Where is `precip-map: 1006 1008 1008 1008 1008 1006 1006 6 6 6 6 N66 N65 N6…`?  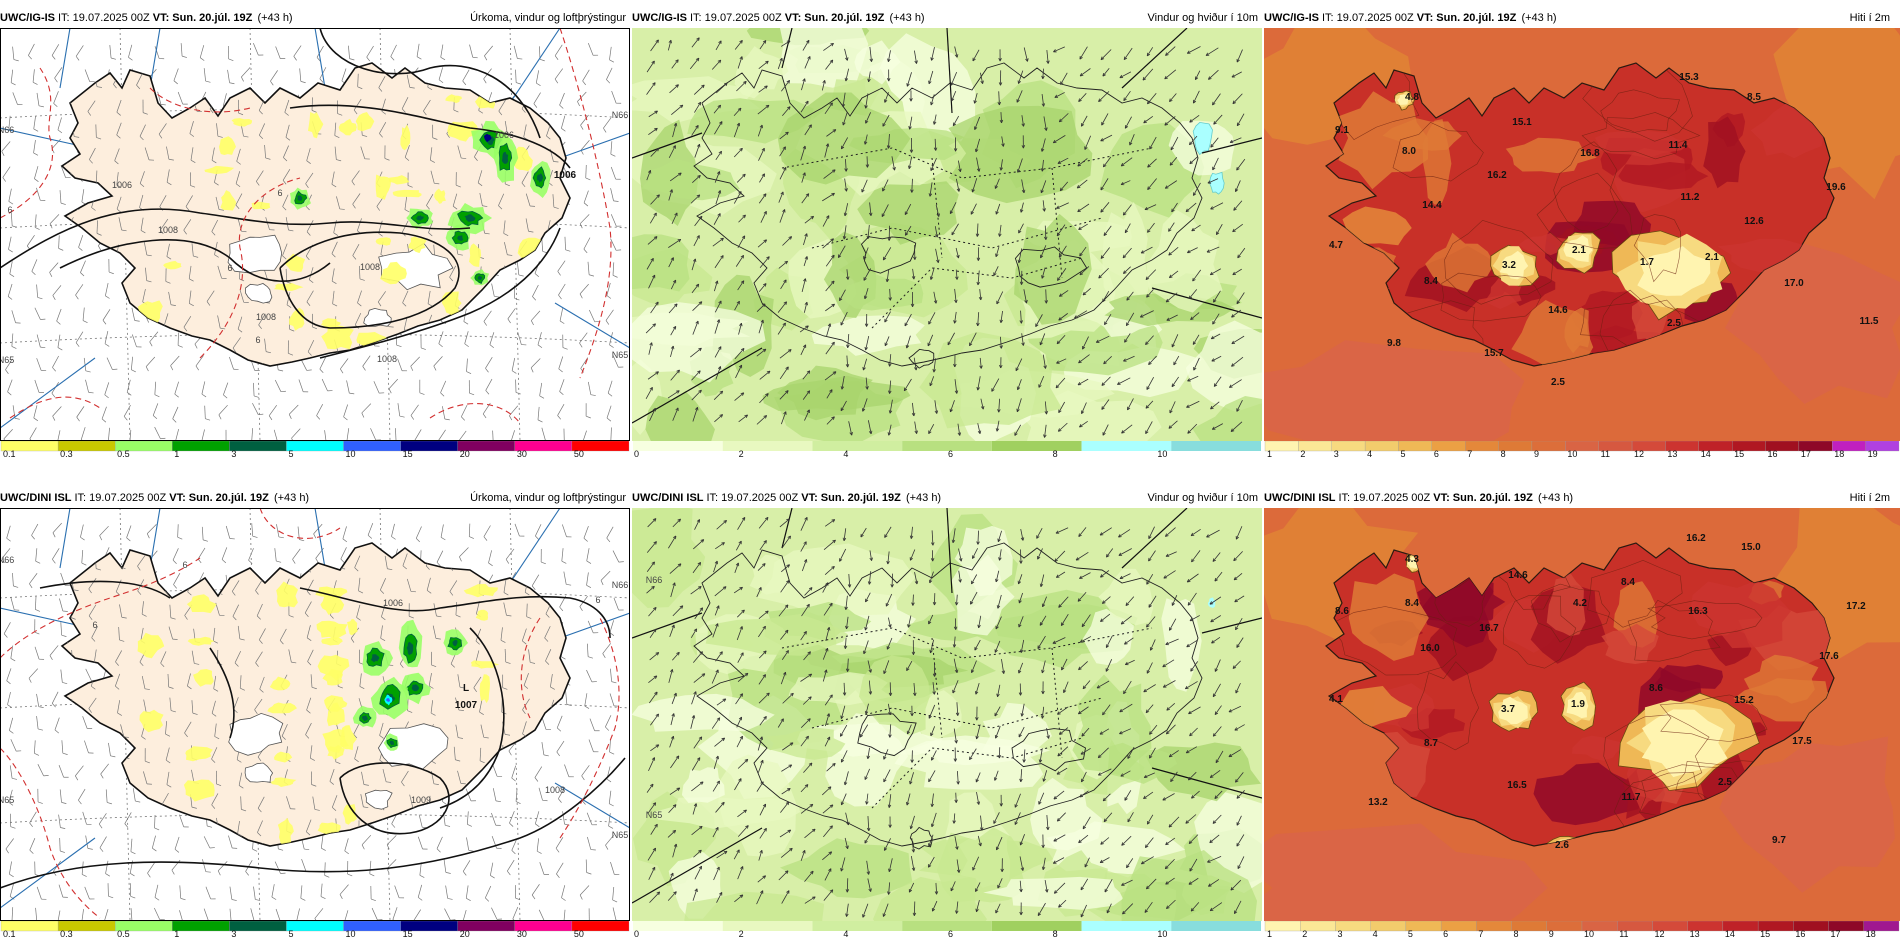
precip-map: 1006 1008 1008 1008 1008 1006 1006 6 6 6 6 N66 N65 N6… is located at coordinates (315, 234).